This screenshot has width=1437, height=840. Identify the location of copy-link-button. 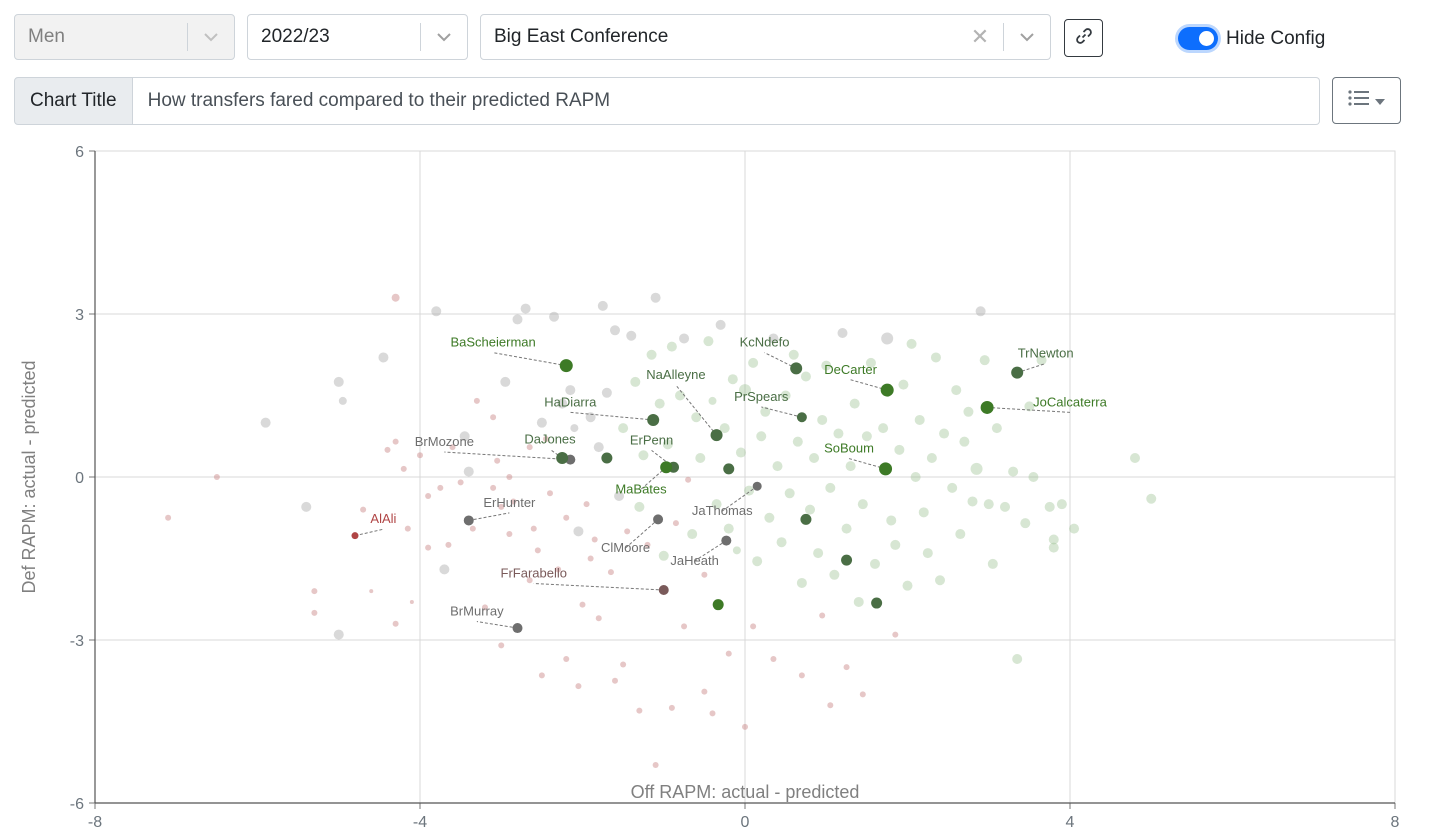
(1083, 38).